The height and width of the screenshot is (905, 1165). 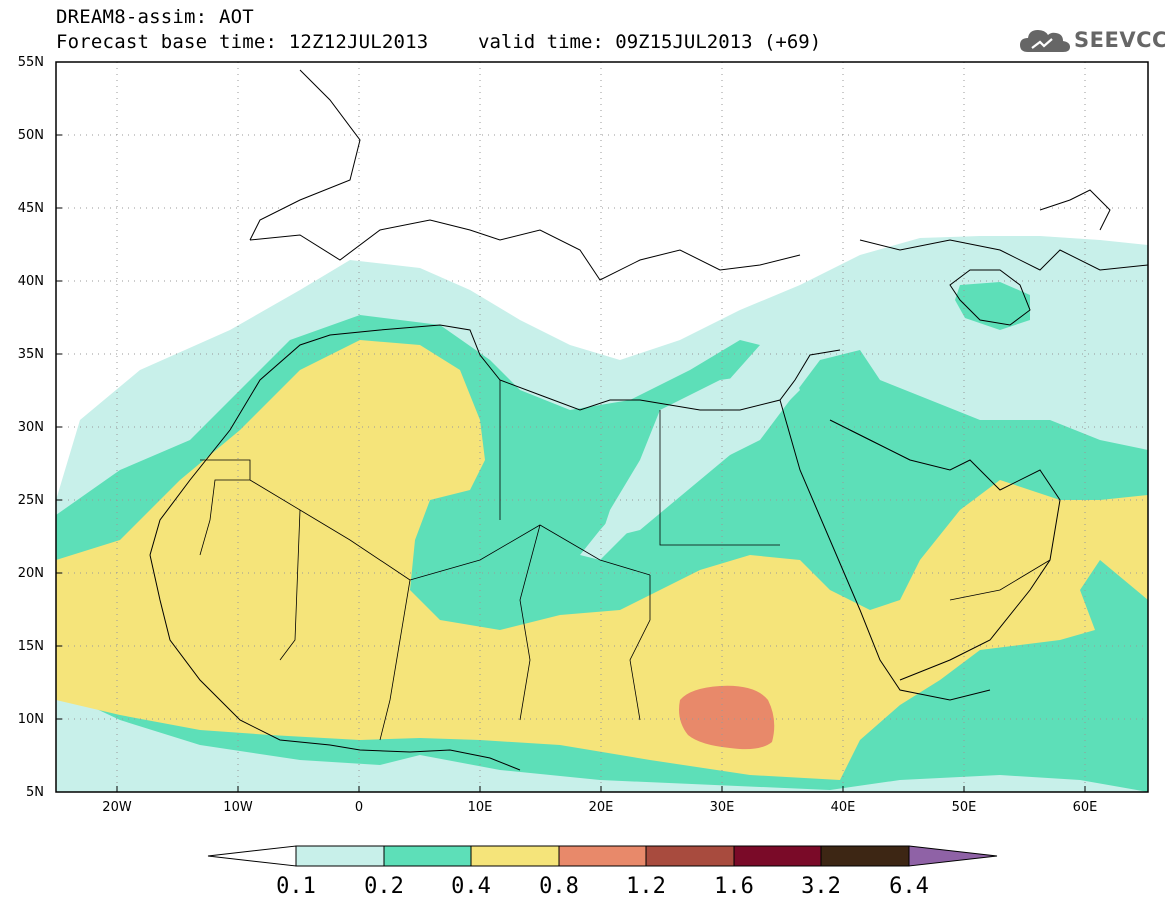 I want to click on lat-label-20n: 20N, so click(x=30, y=573).